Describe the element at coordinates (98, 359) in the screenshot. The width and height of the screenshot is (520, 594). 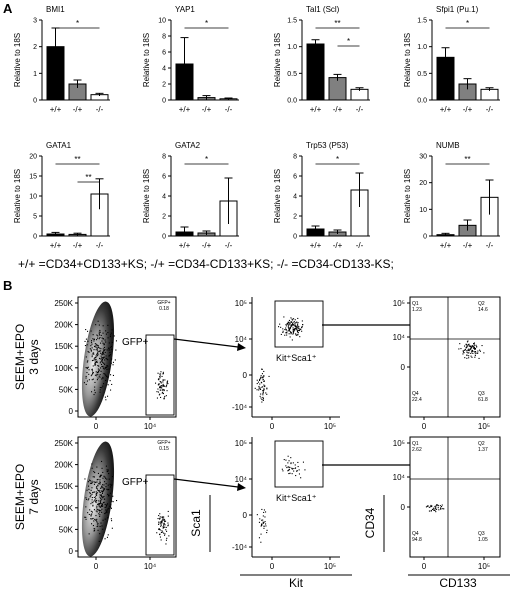
I see `event-density` at that location.